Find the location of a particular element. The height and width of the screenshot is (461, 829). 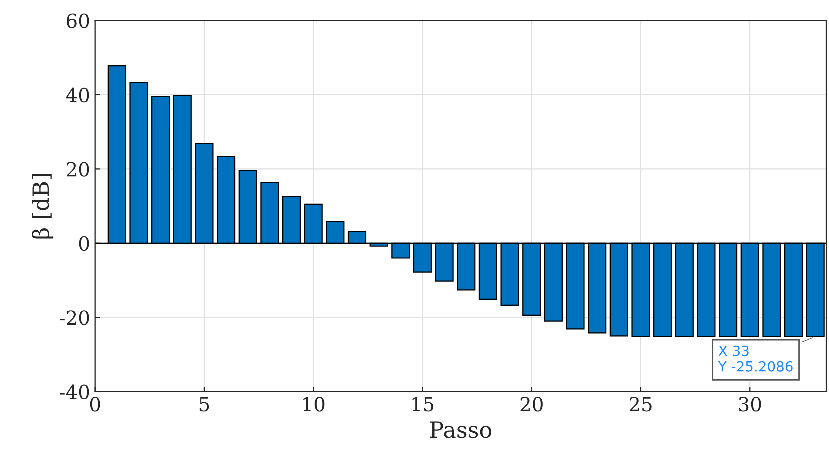

x-tick-label: 10 is located at coordinates (314, 404).